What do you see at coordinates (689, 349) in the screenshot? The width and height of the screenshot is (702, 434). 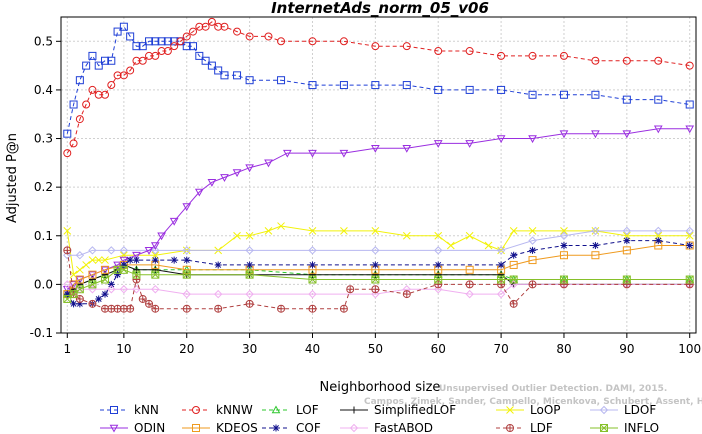 I see `x-tick-label: 100` at bounding box center [689, 349].